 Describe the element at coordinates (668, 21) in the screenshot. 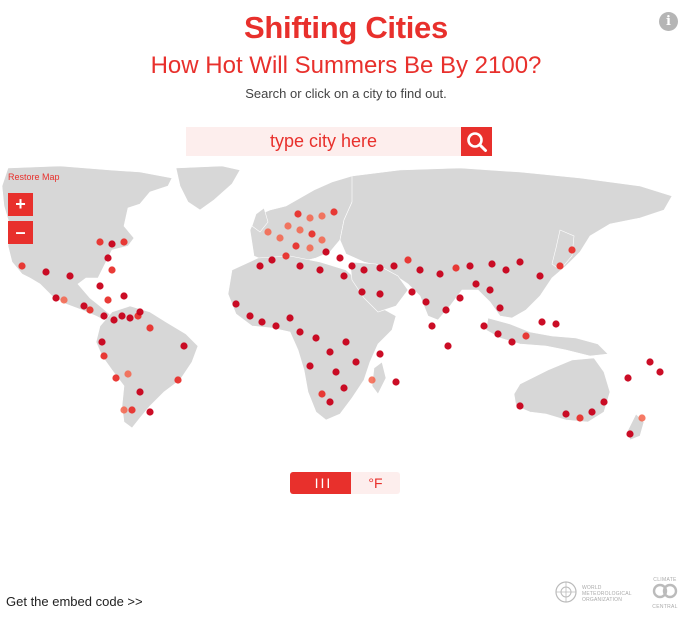

I see `info-icon: i` at that location.